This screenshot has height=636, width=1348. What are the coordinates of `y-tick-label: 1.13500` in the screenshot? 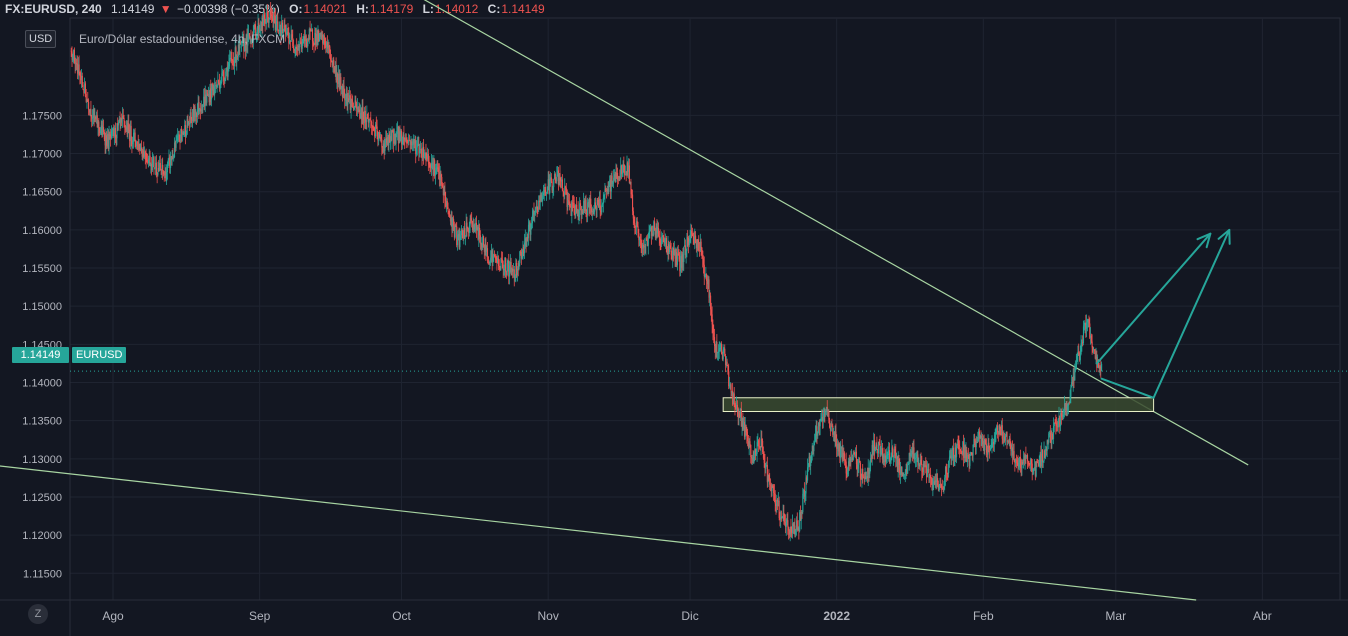 It's located at (42, 422).